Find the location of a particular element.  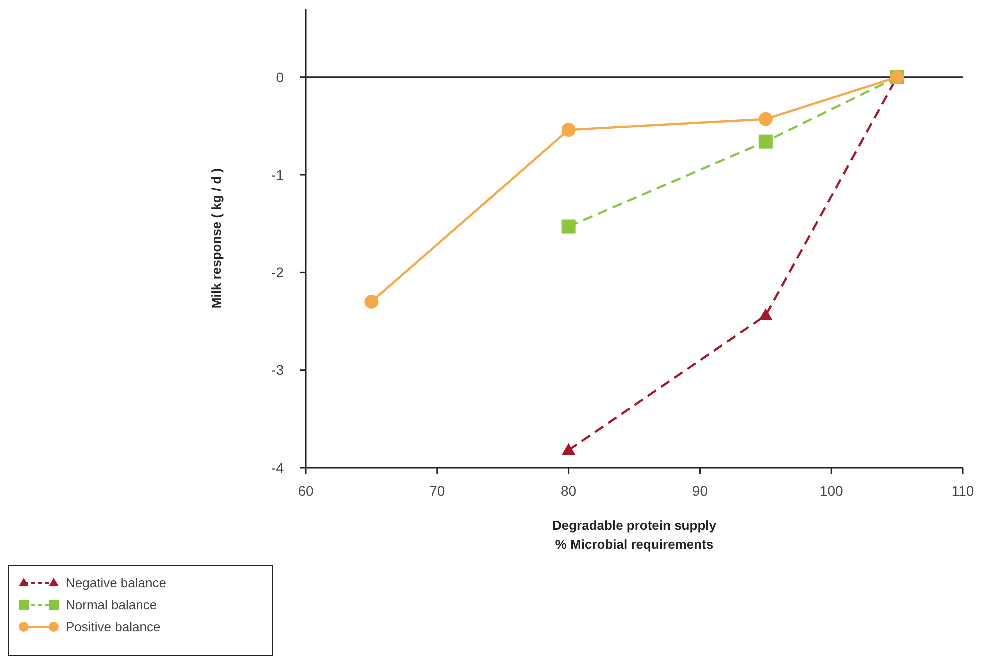

y-tick-label: -4 is located at coordinates (278, 468).